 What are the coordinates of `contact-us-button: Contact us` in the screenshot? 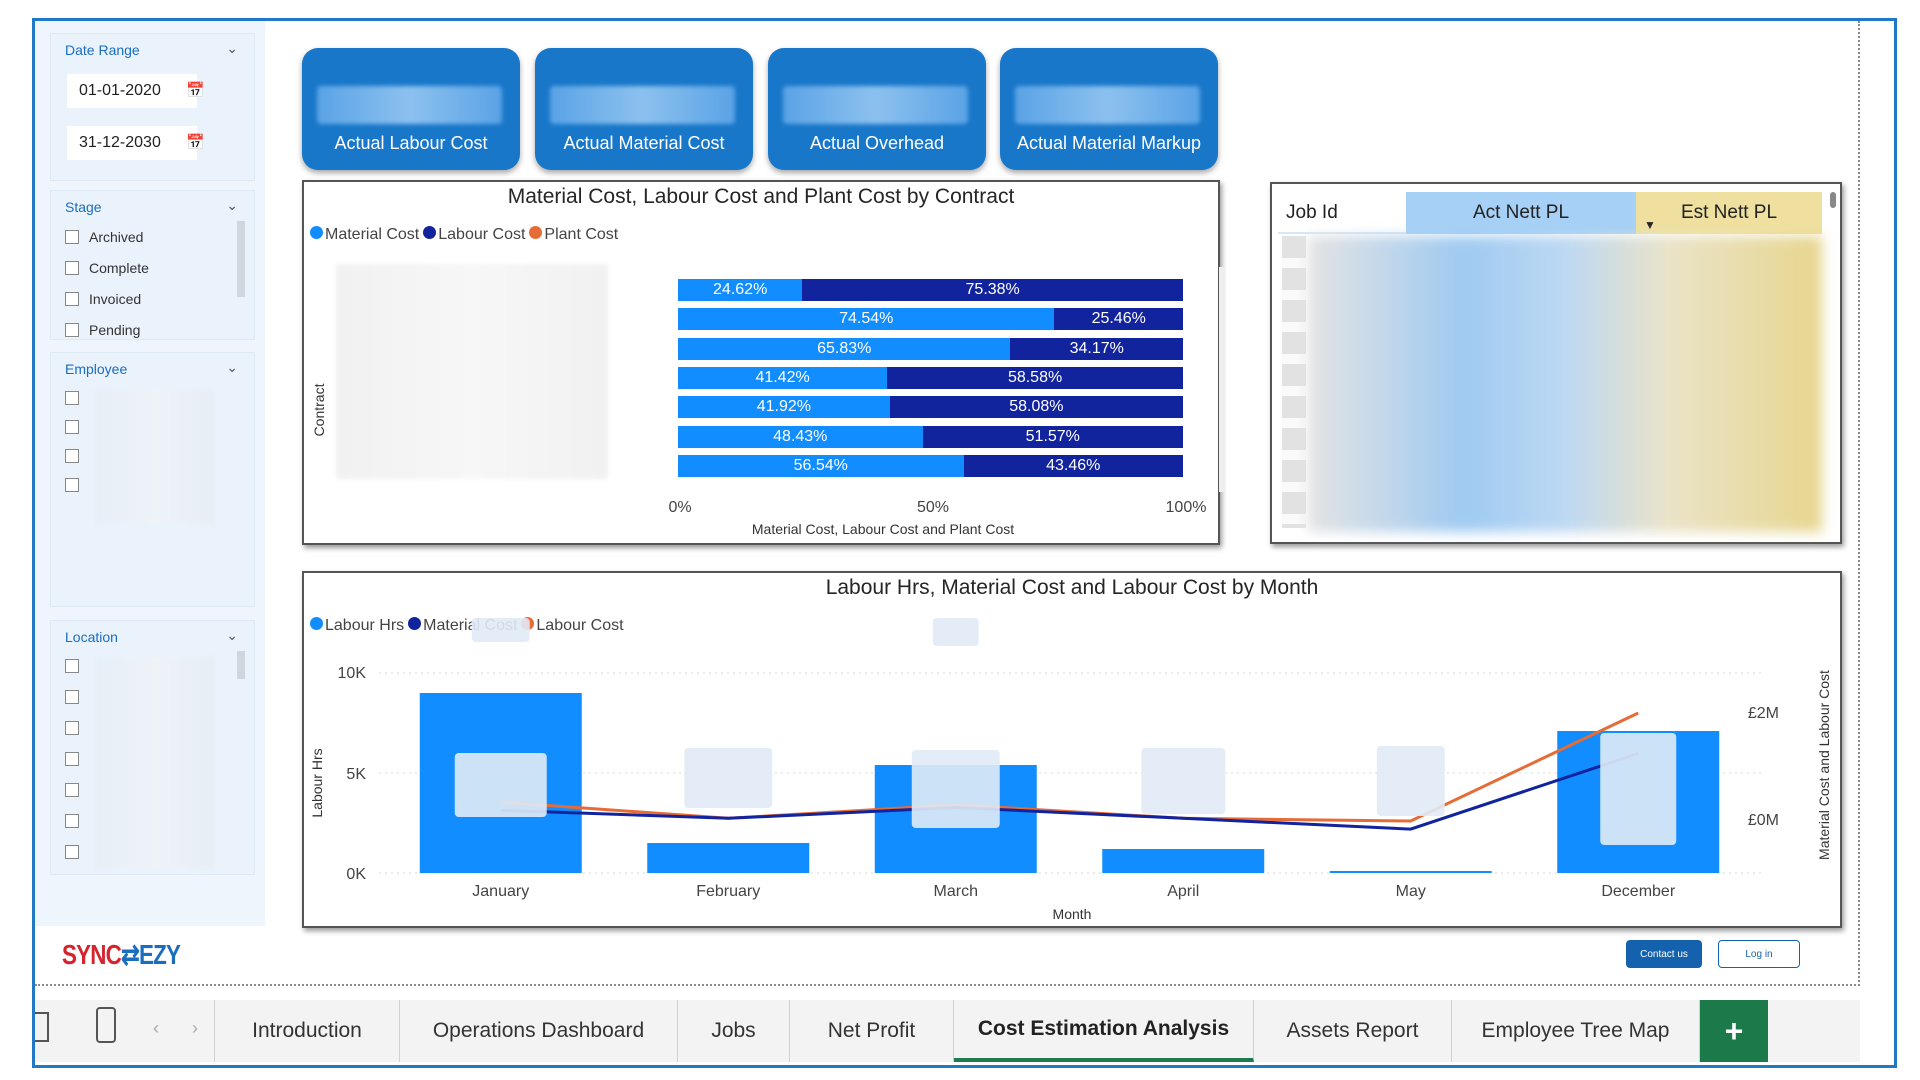 It's located at (1664, 954).